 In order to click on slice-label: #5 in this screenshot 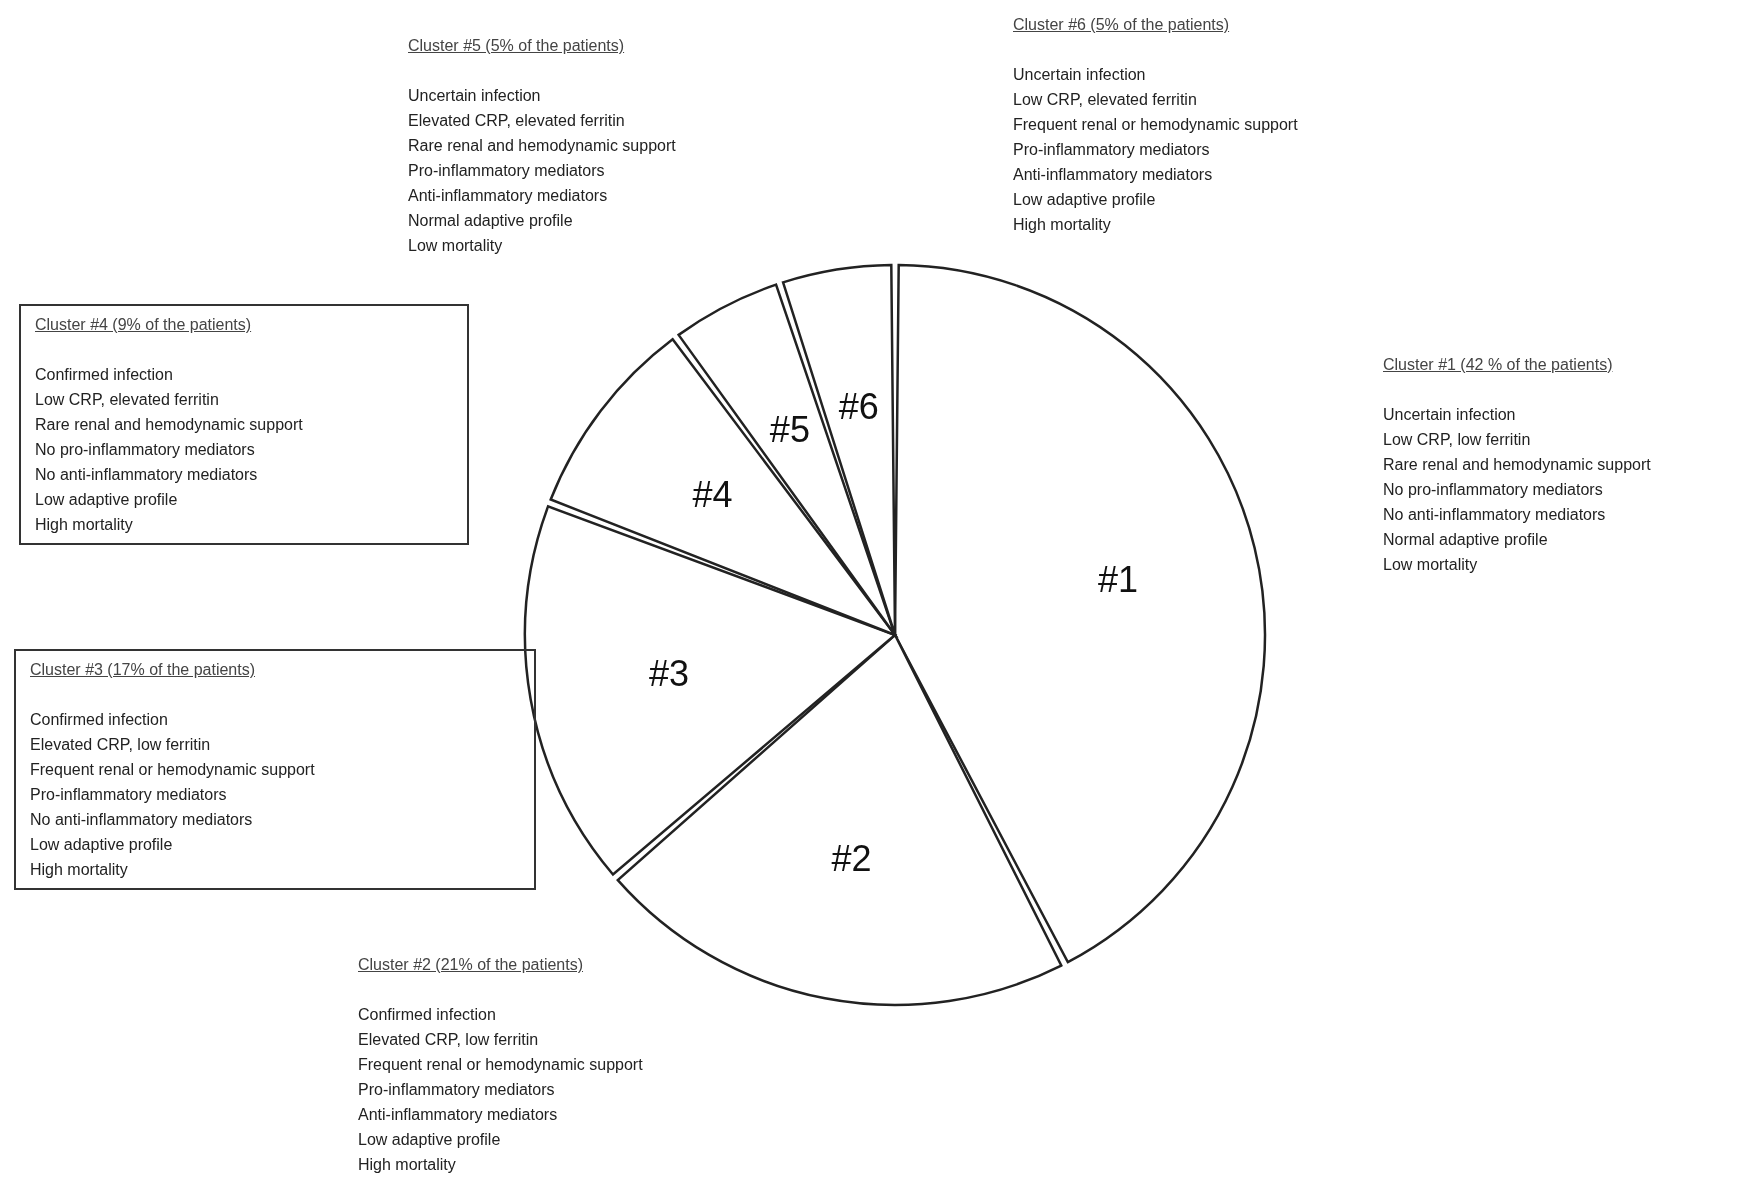, I will do `click(789, 430)`.